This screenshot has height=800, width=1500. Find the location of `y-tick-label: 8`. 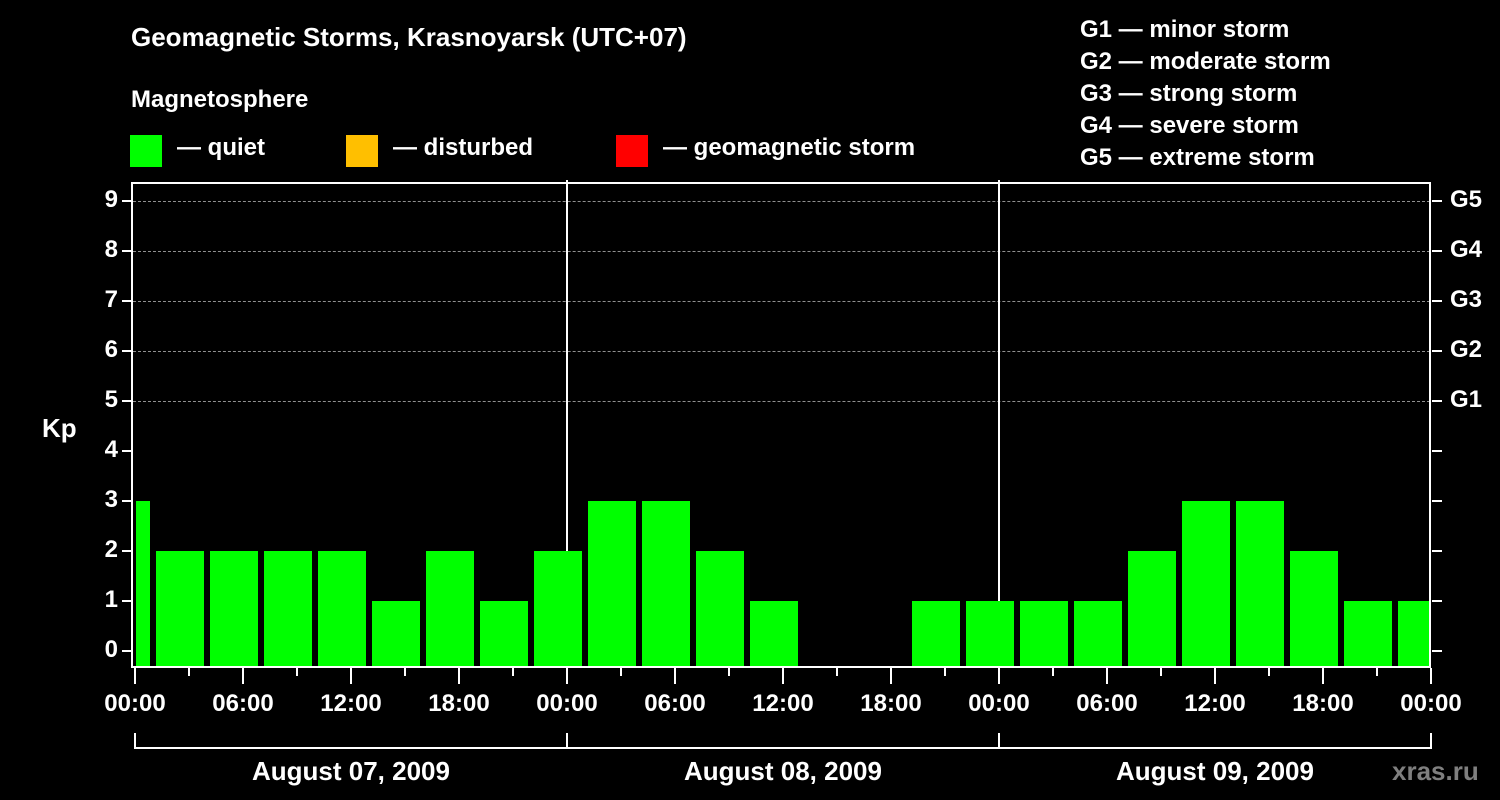

y-tick-label: 8 is located at coordinates (111, 249).